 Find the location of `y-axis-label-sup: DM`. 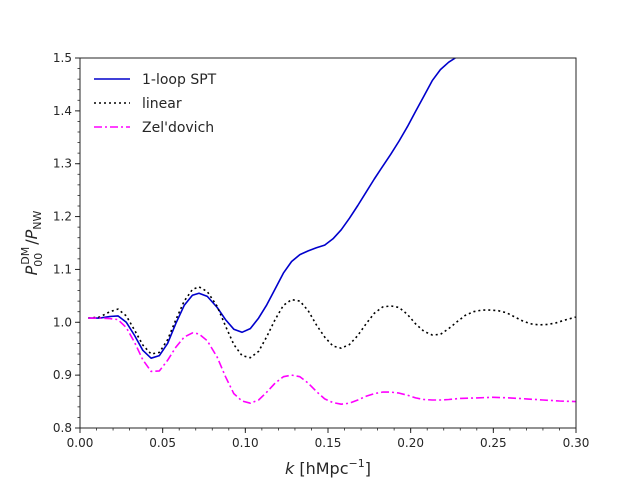

y-axis-label-sup: DM is located at coordinates (25, 256).